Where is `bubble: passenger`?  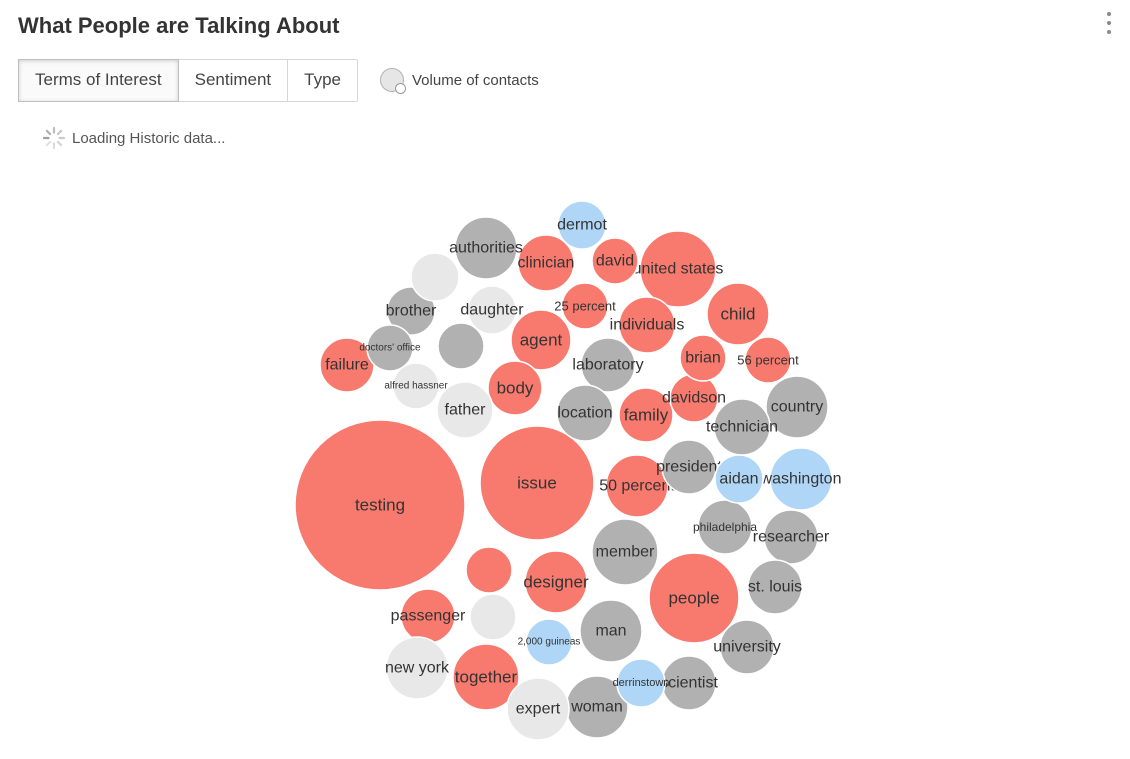 bubble: passenger is located at coordinates (428, 616).